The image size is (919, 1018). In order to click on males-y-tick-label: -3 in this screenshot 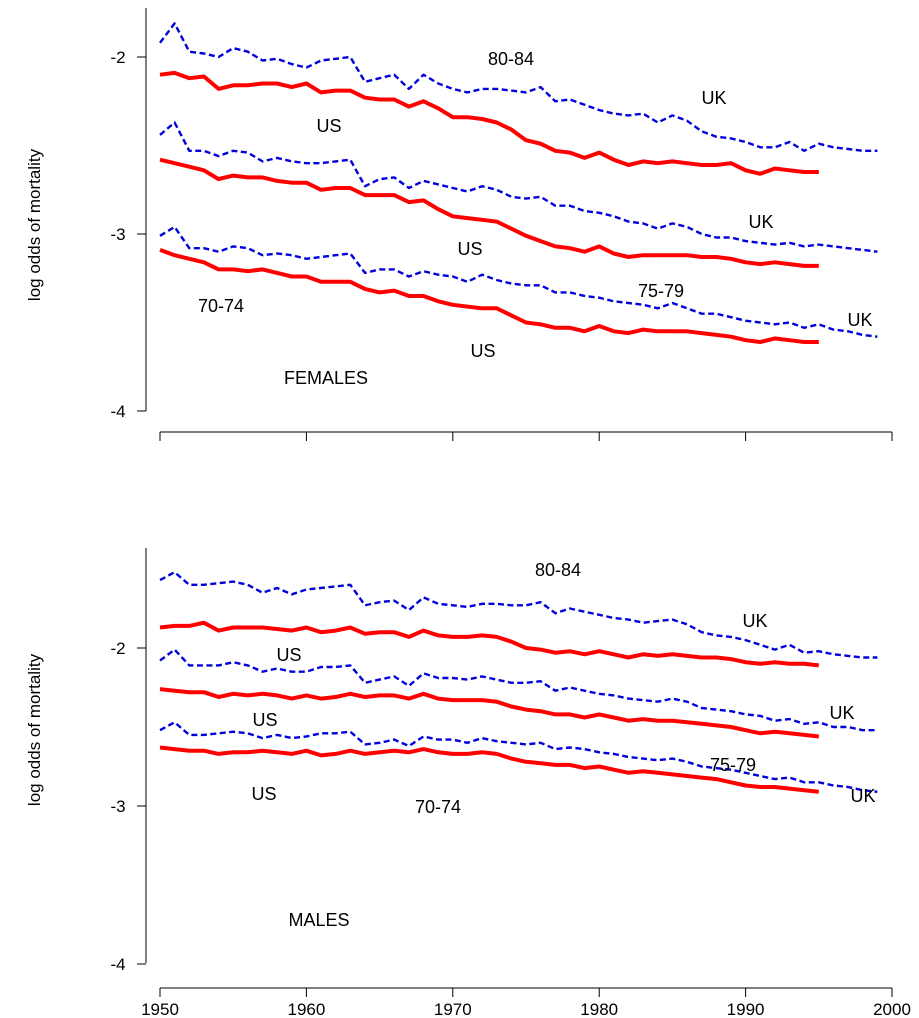, I will do `click(117, 806)`.